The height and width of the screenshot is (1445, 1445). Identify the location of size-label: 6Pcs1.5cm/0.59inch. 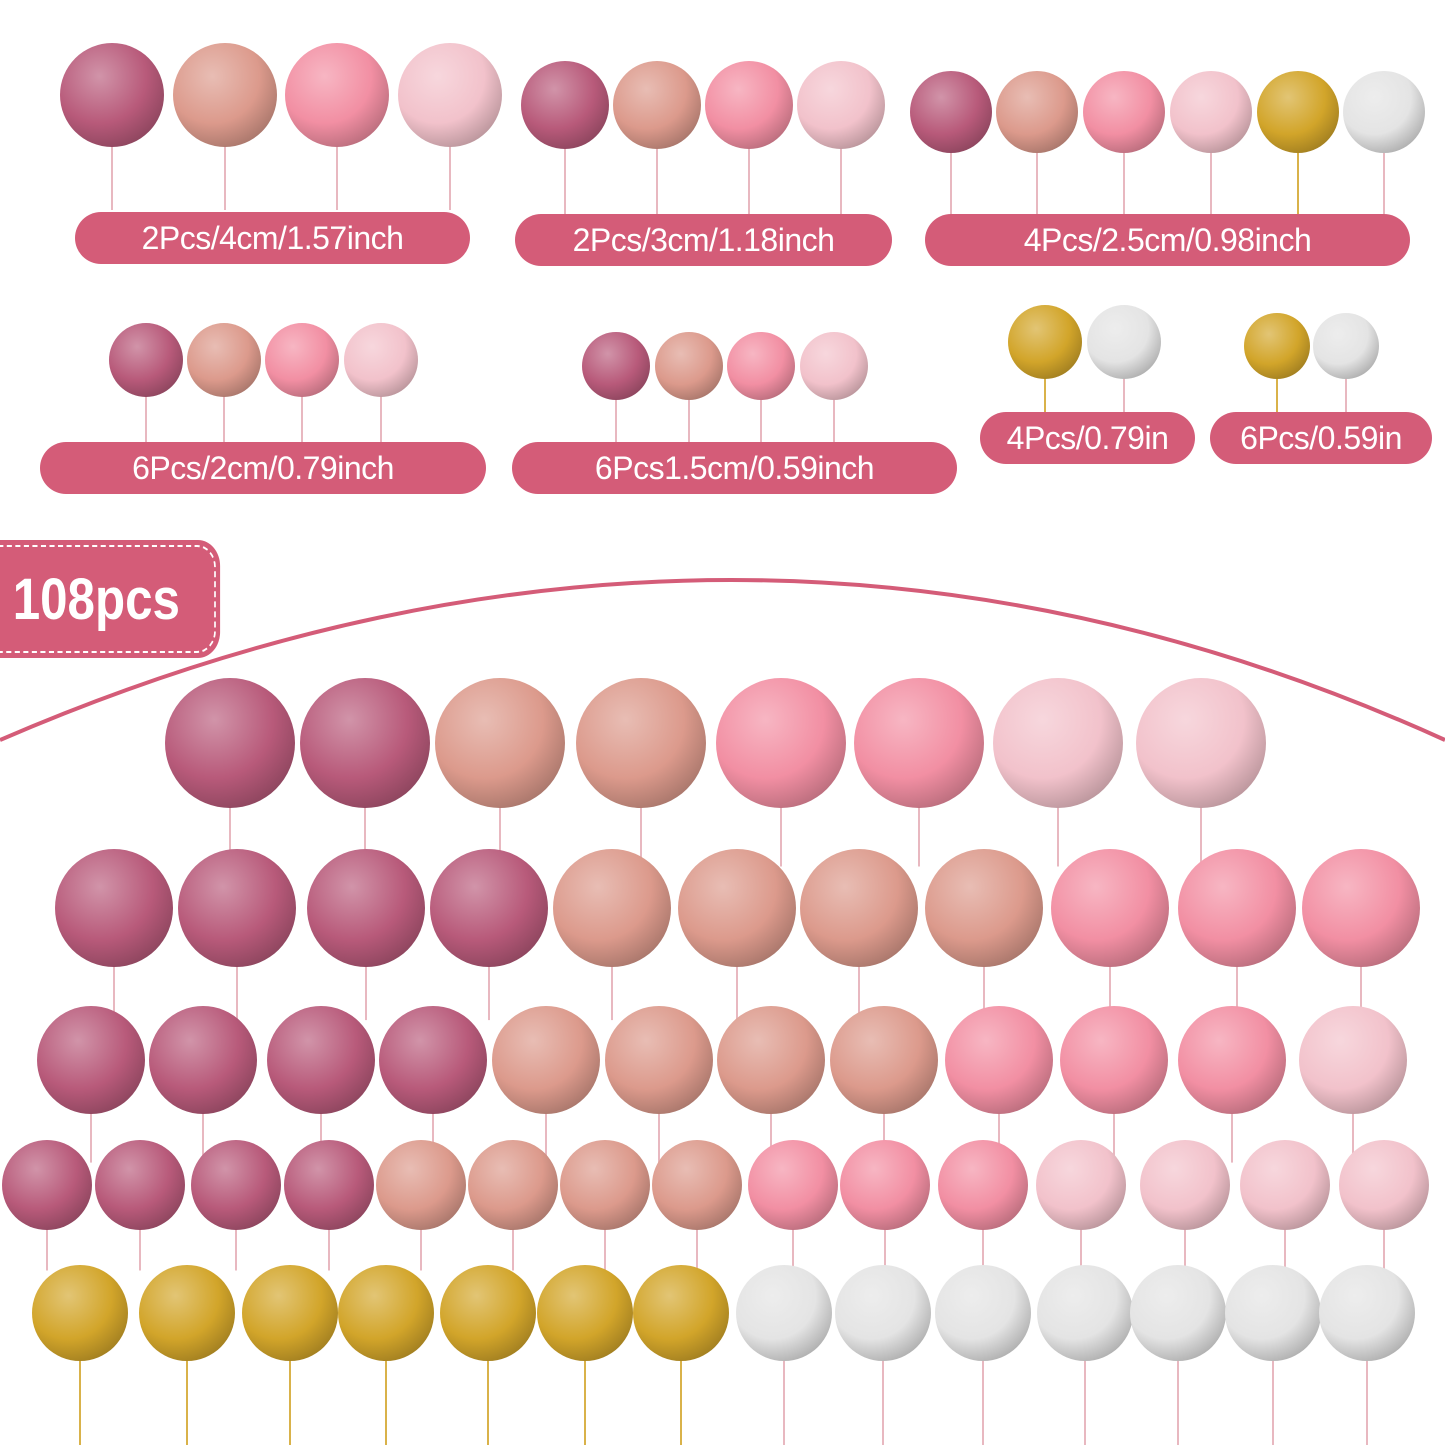
(734, 468).